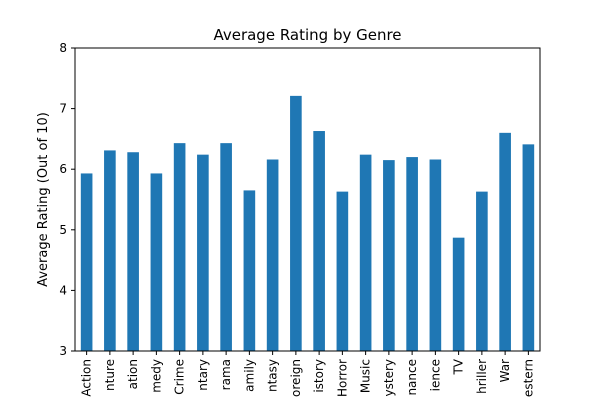  I want to click on bar-comedy, so click(157, 262).